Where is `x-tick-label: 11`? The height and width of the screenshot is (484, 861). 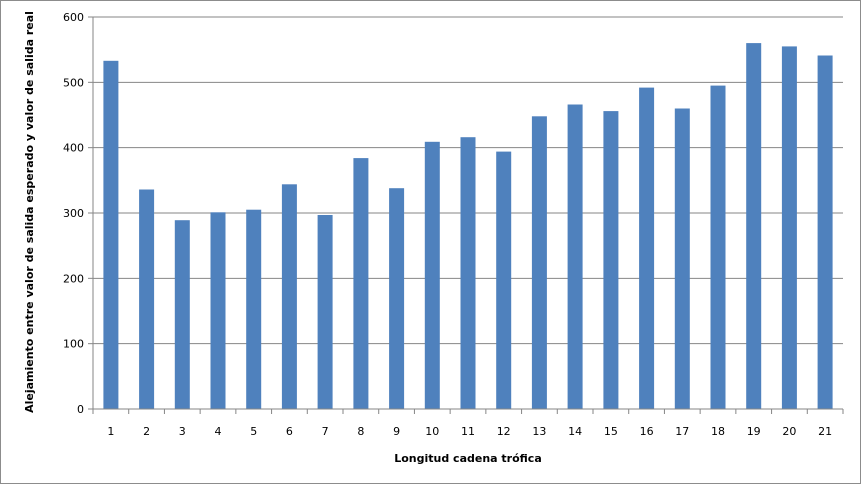
x-tick-label: 11 is located at coordinates (468, 431).